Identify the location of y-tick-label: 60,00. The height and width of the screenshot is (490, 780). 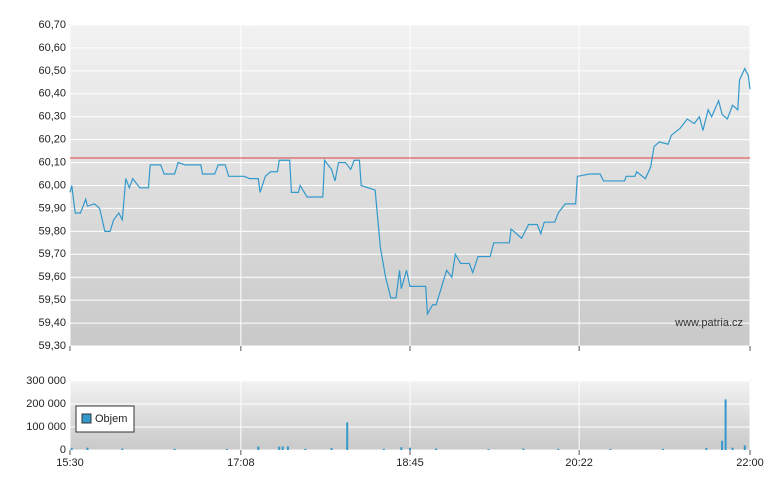
(52, 185).